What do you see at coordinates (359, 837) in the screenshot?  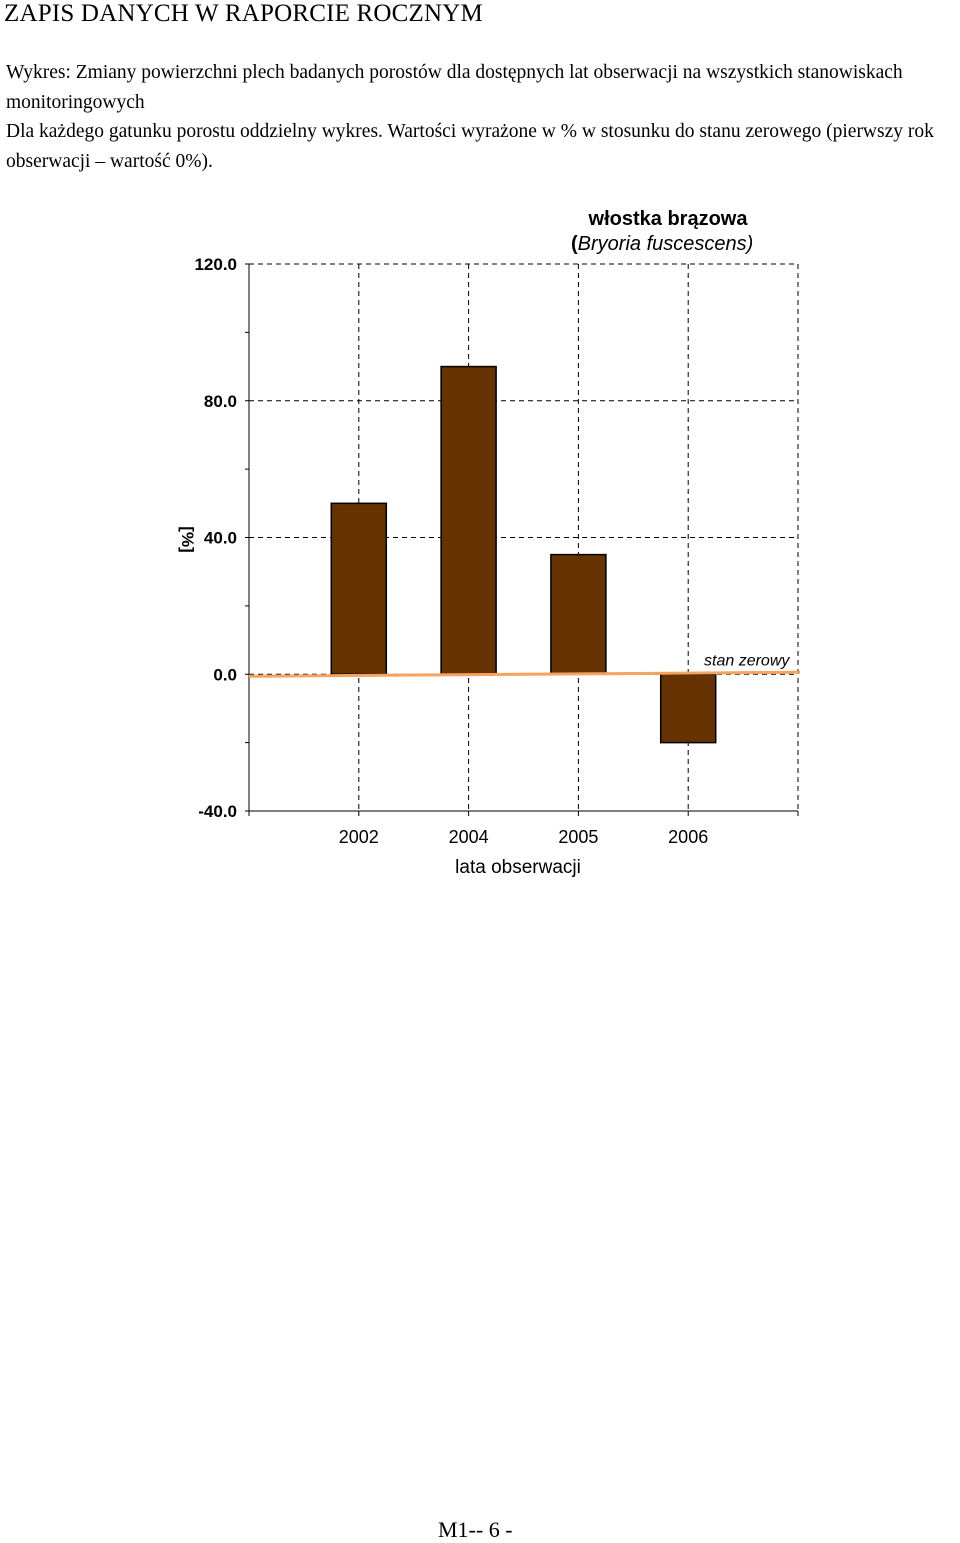 I see `x-tick-label: 2002` at bounding box center [359, 837].